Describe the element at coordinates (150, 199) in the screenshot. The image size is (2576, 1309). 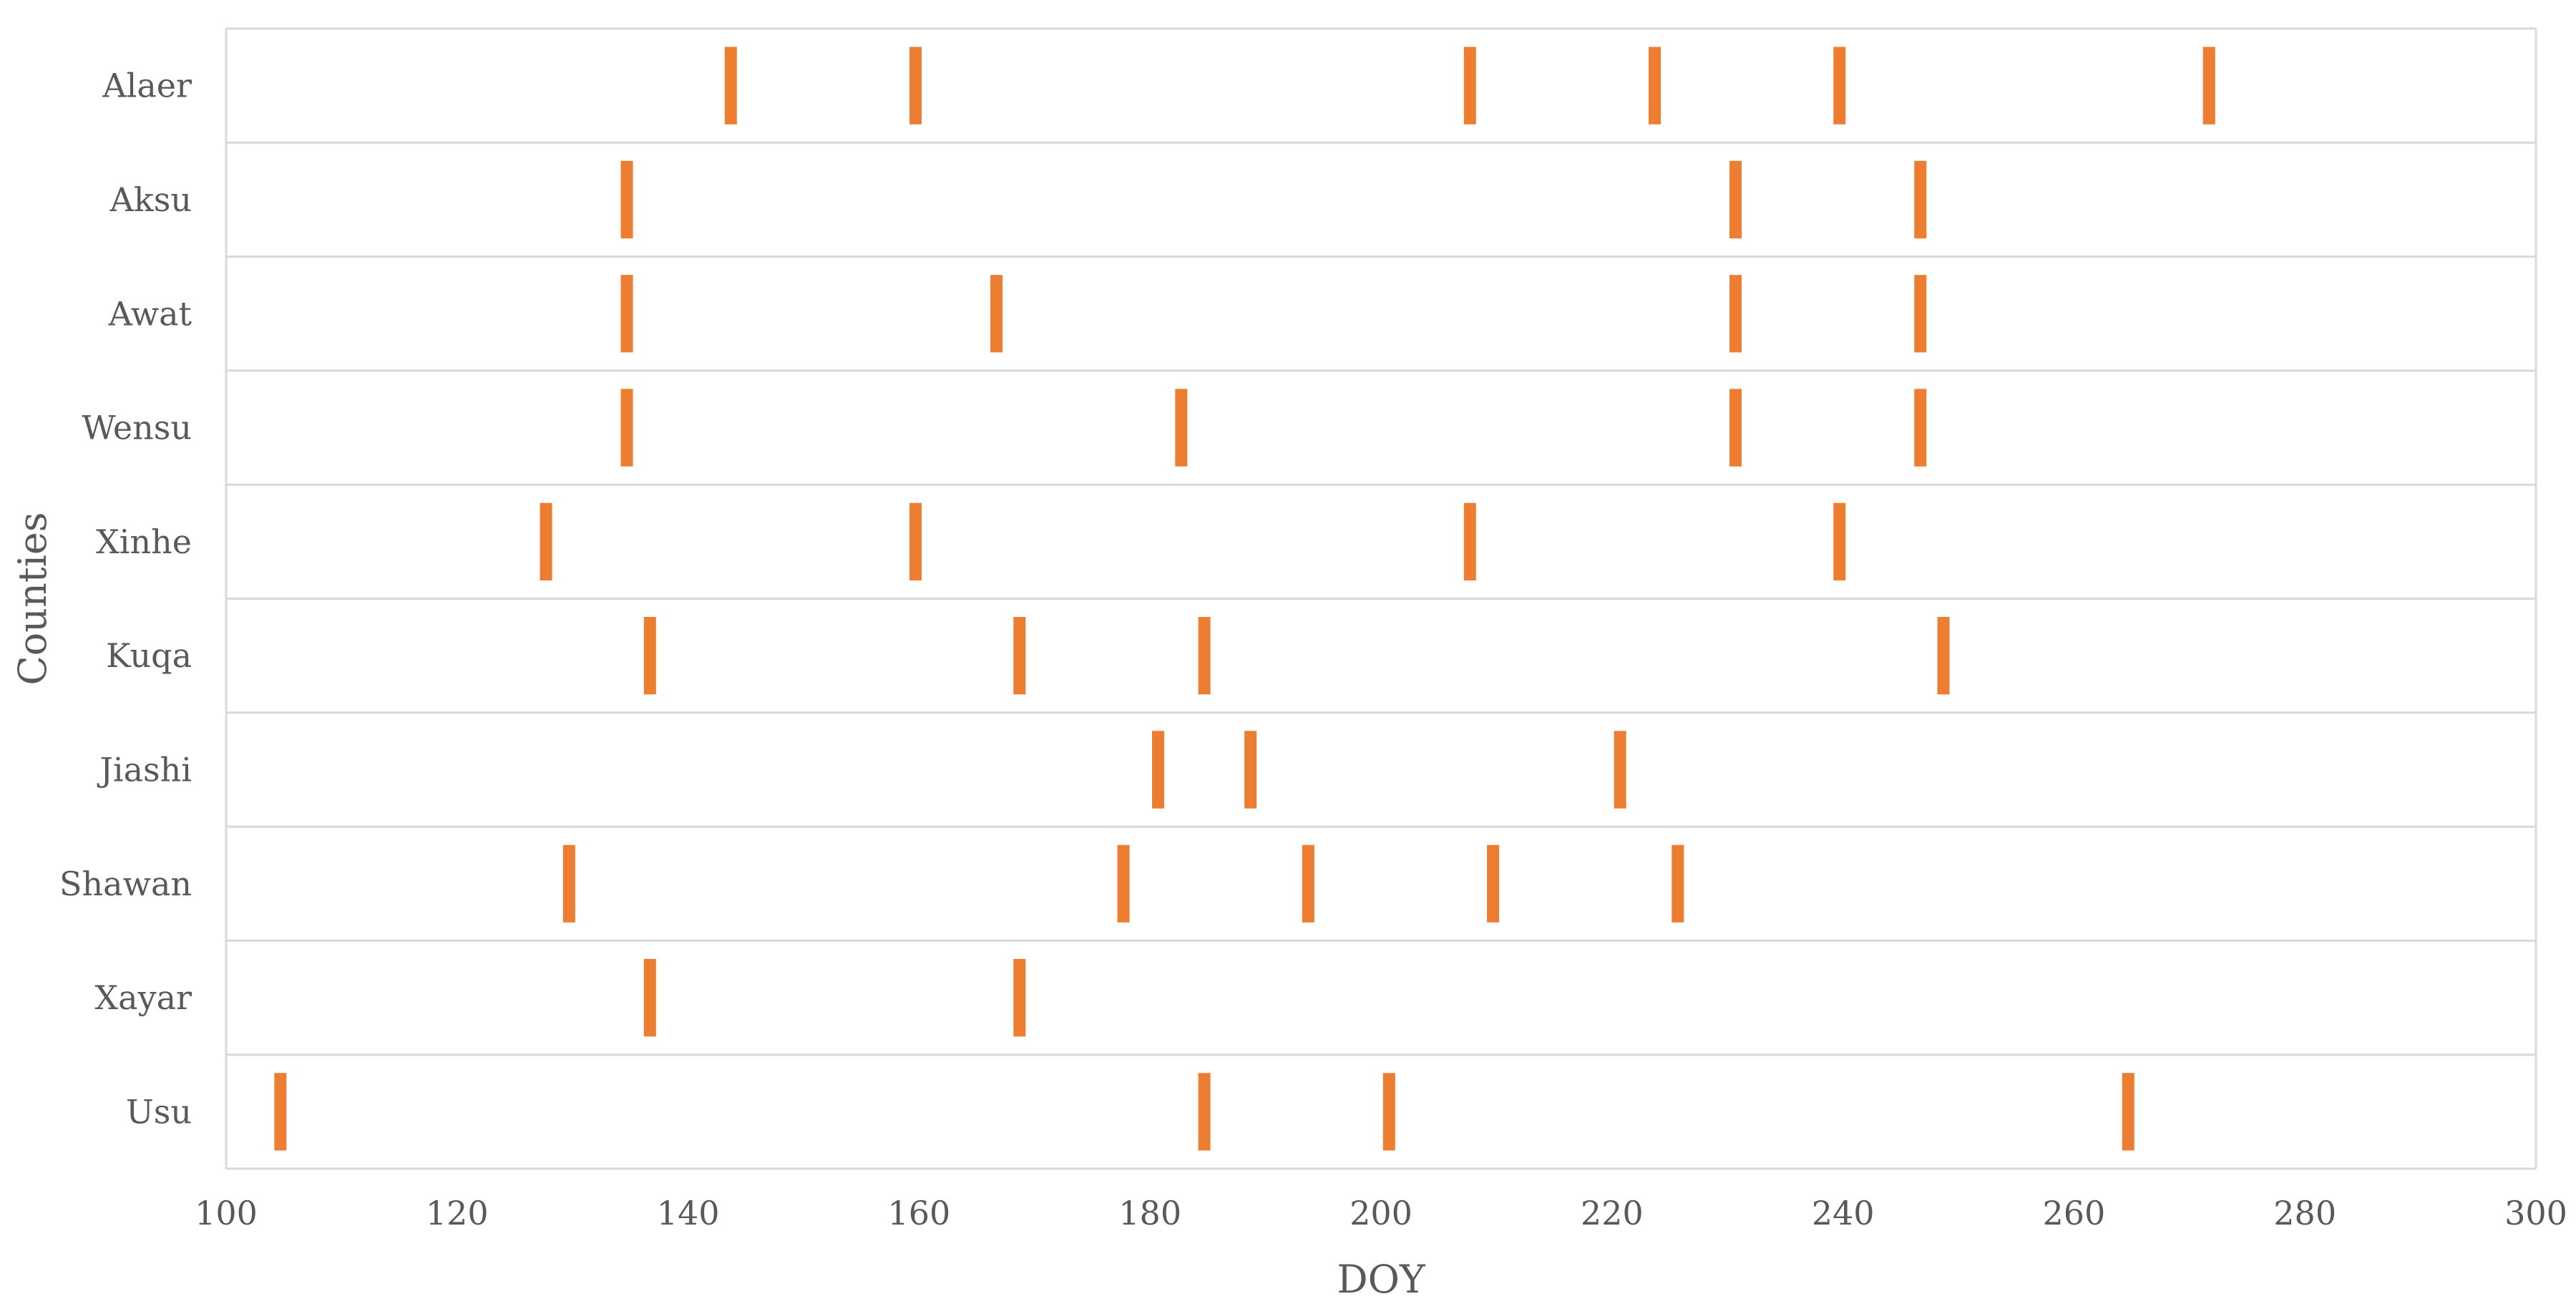
I see `category-label: Aksu` at that location.